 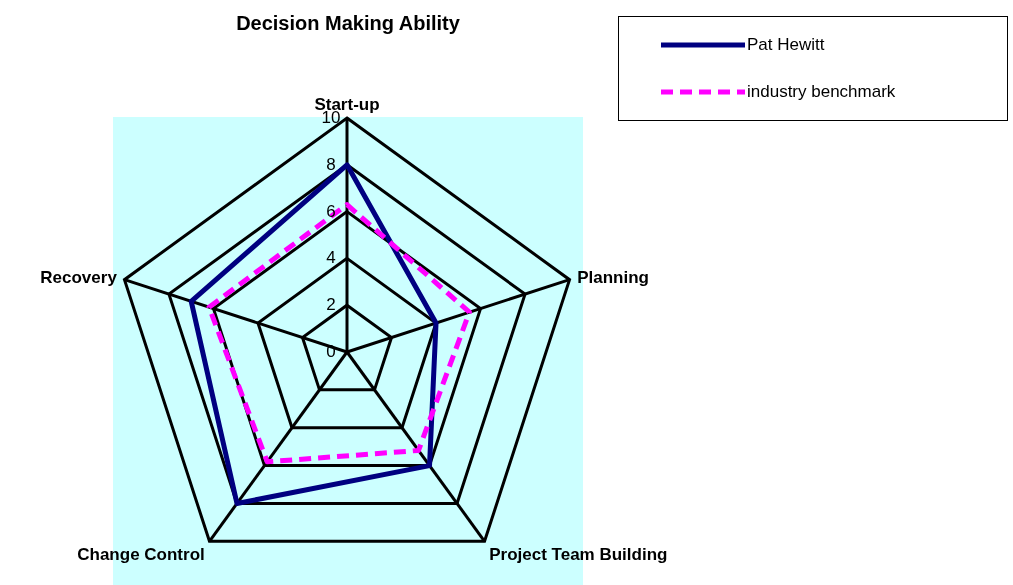 What do you see at coordinates (79, 278) in the screenshot?
I see `spoke-label: Recovery` at bounding box center [79, 278].